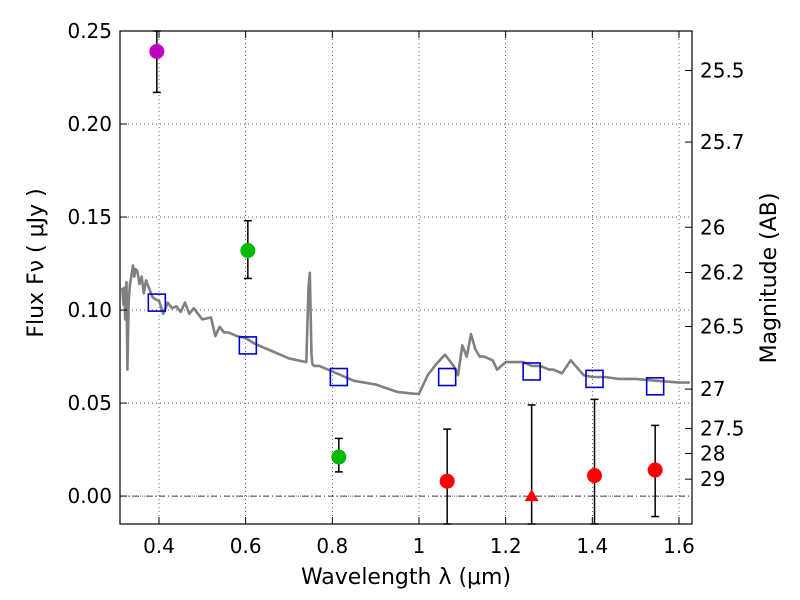  I want to click on detections-green, so click(293, 346).